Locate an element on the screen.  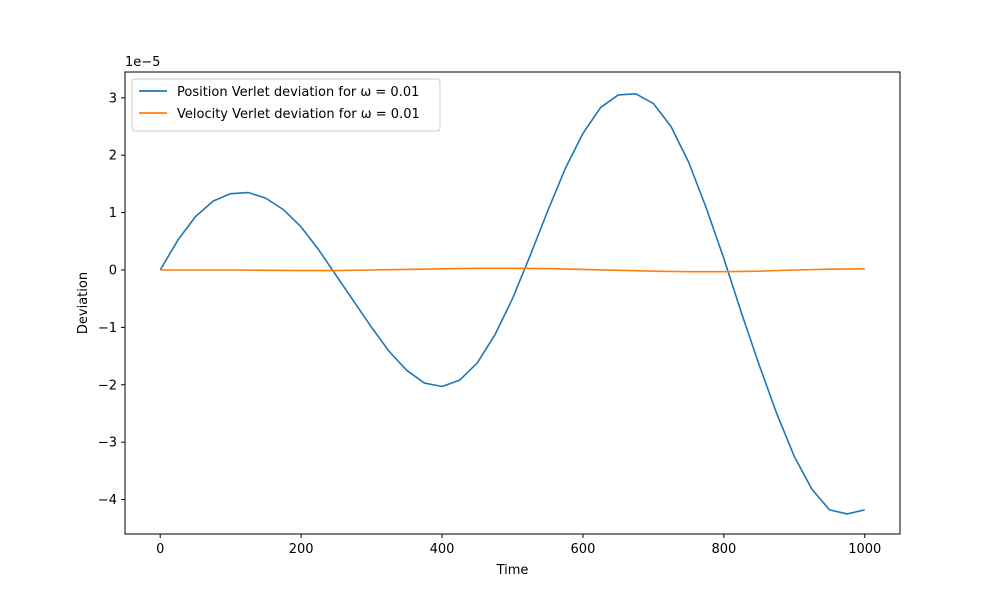
x-axis-label: Time is located at coordinates (512, 570).